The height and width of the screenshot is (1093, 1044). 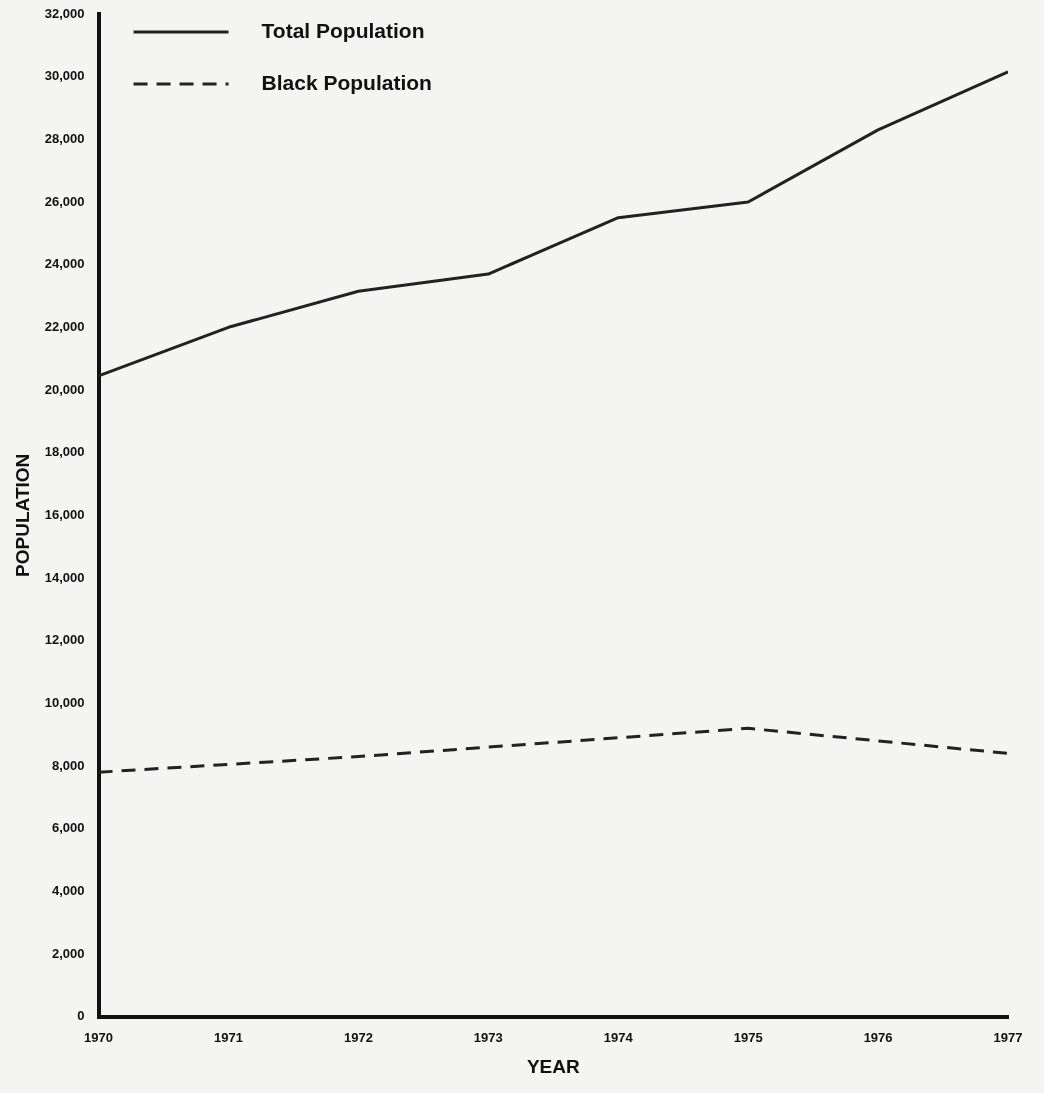 What do you see at coordinates (99, 1037) in the screenshot?
I see `x-tick-label: 1970` at bounding box center [99, 1037].